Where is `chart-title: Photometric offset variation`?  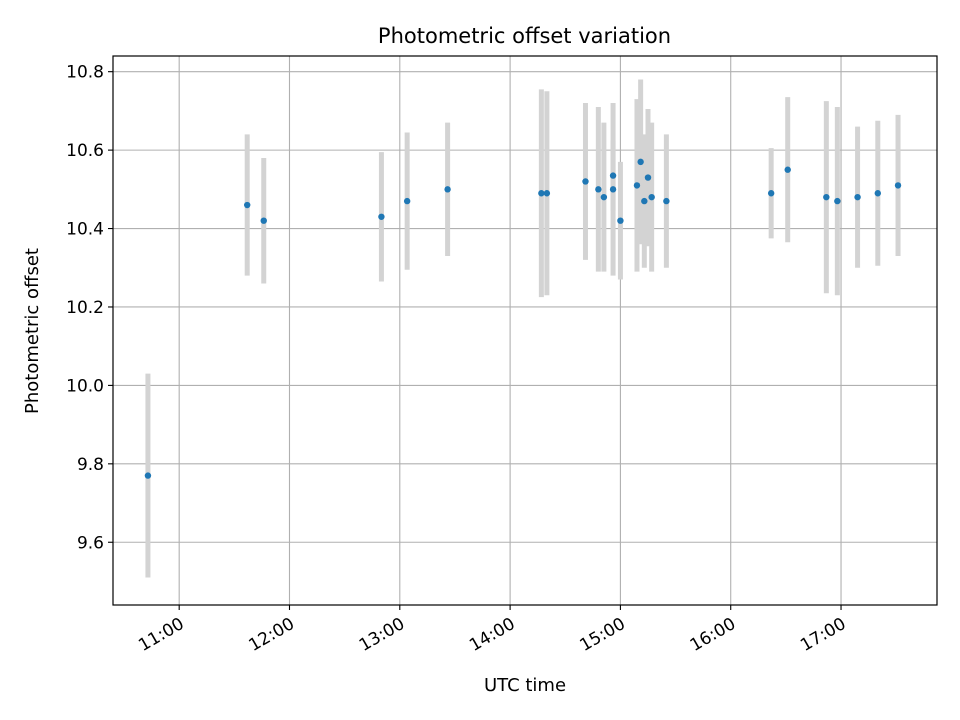 chart-title: Photometric offset variation is located at coordinates (524, 36).